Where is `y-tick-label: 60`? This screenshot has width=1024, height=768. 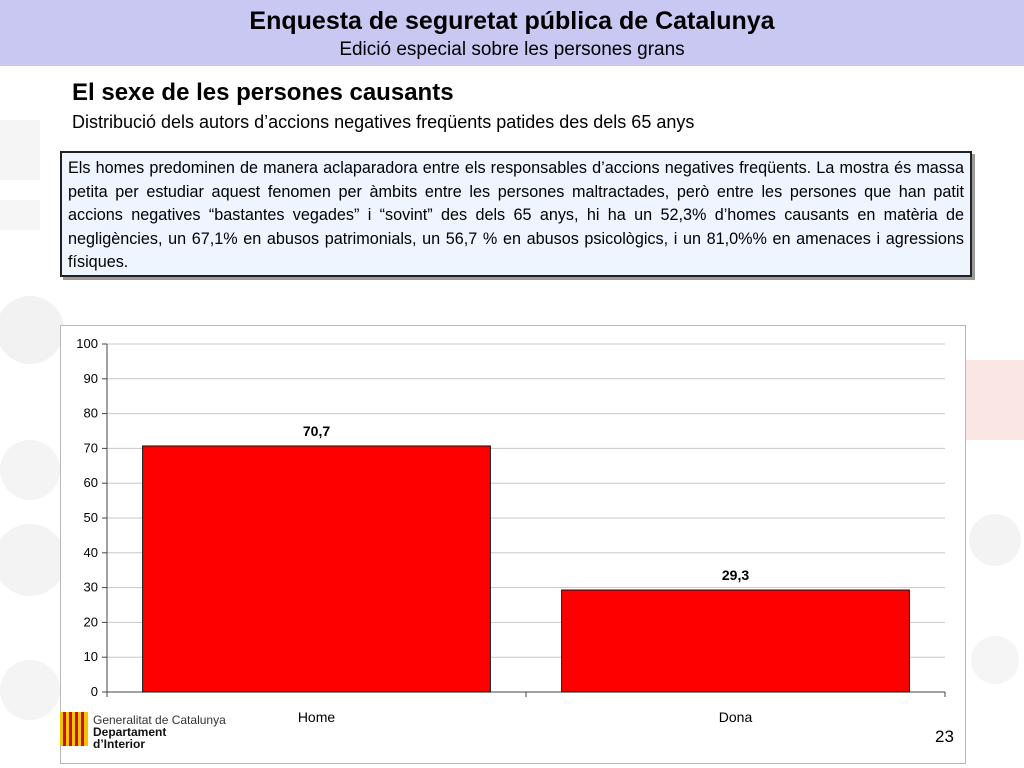
y-tick-label: 60 is located at coordinates (91, 482).